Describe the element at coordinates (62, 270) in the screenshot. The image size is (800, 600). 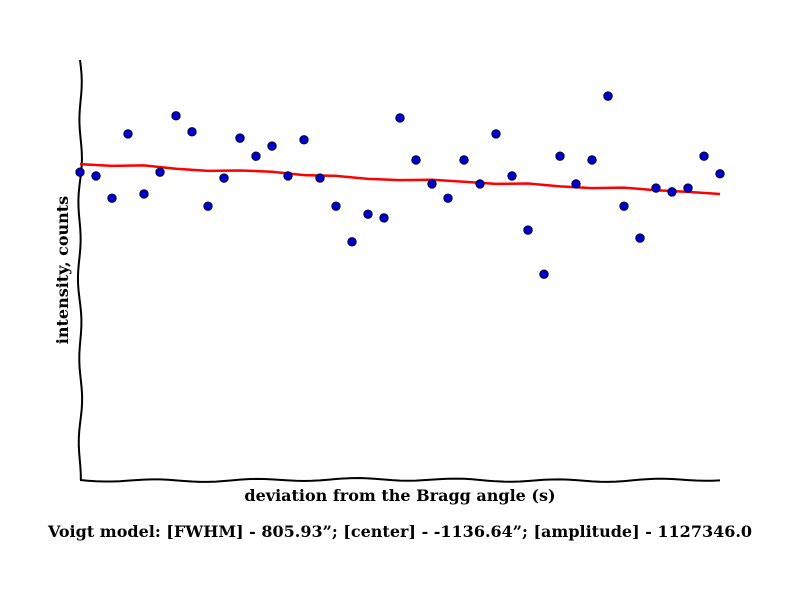
I see `y-axis-label: intensity, counts` at that location.